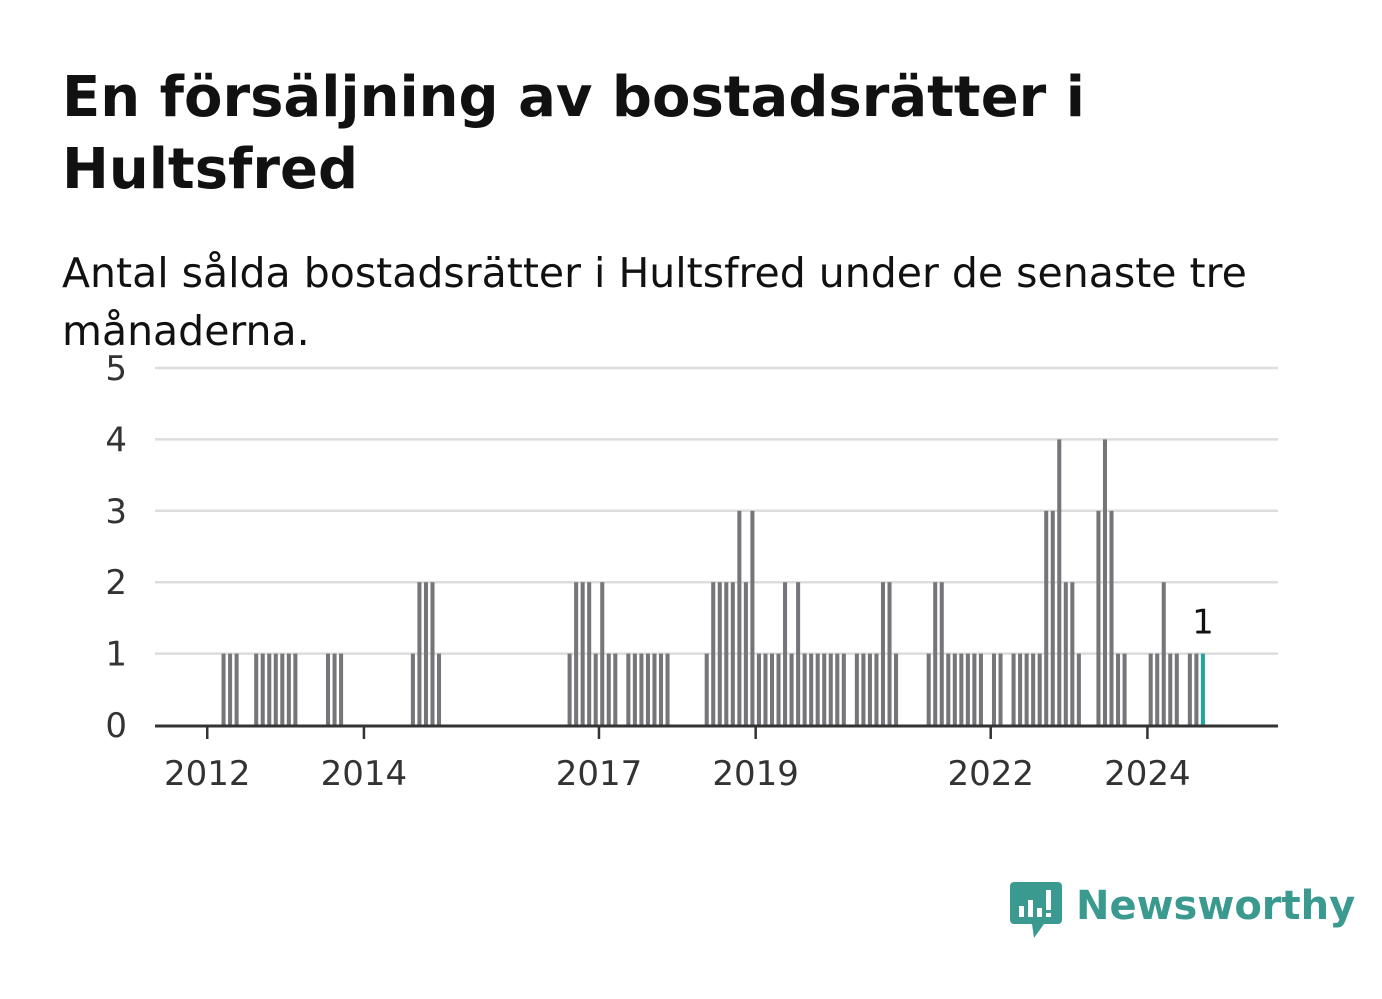 The image size is (1382, 999). Describe the element at coordinates (990, 774) in the screenshot. I see `x-tick-label: 2022` at that location.